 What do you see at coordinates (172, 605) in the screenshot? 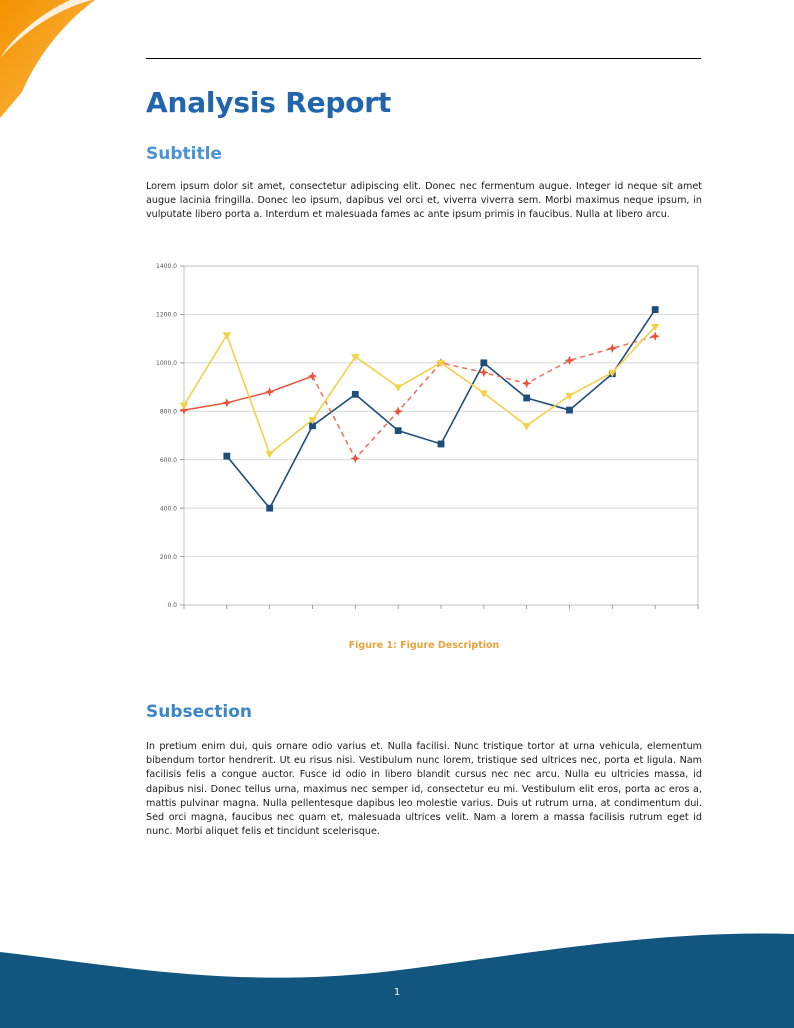
I see `y-axis-tick-label: 0.0` at bounding box center [172, 605].